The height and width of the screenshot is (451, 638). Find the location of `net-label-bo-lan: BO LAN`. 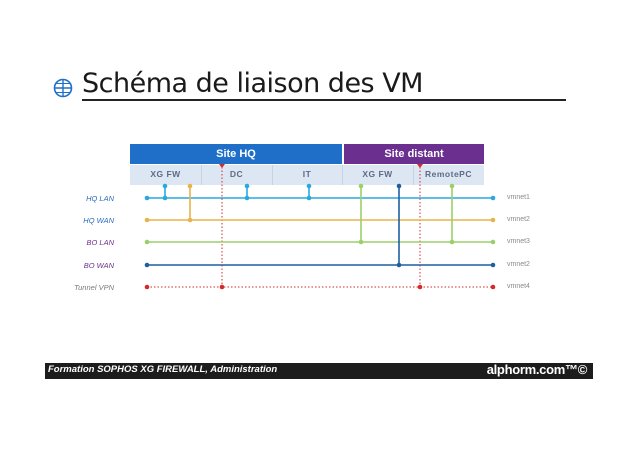

net-label-bo-lan: BO LAN is located at coordinates (100, 242).